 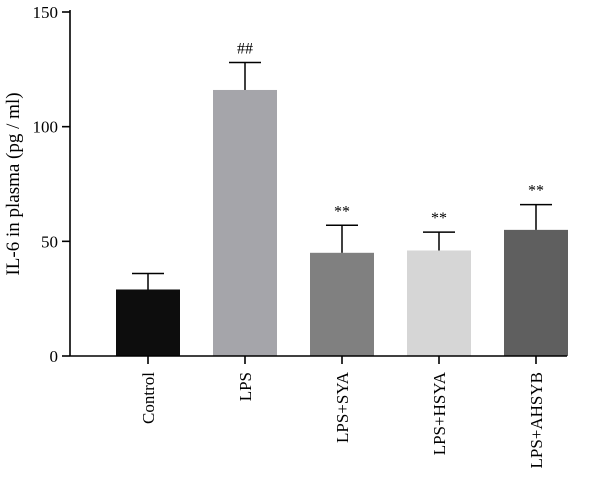 What do you see at coordinates (536, 191) in the screenshot?
I see `significance-label-5: **` at bounding box center [536, 191].